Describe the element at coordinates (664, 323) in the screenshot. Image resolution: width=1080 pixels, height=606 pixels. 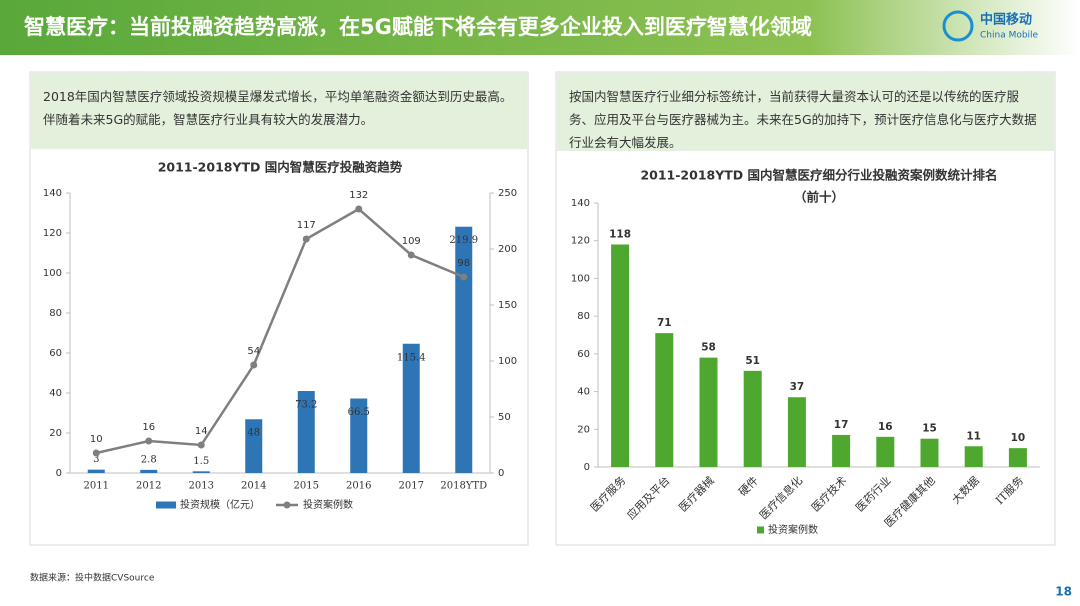
I see `value-label: 71` at that location.